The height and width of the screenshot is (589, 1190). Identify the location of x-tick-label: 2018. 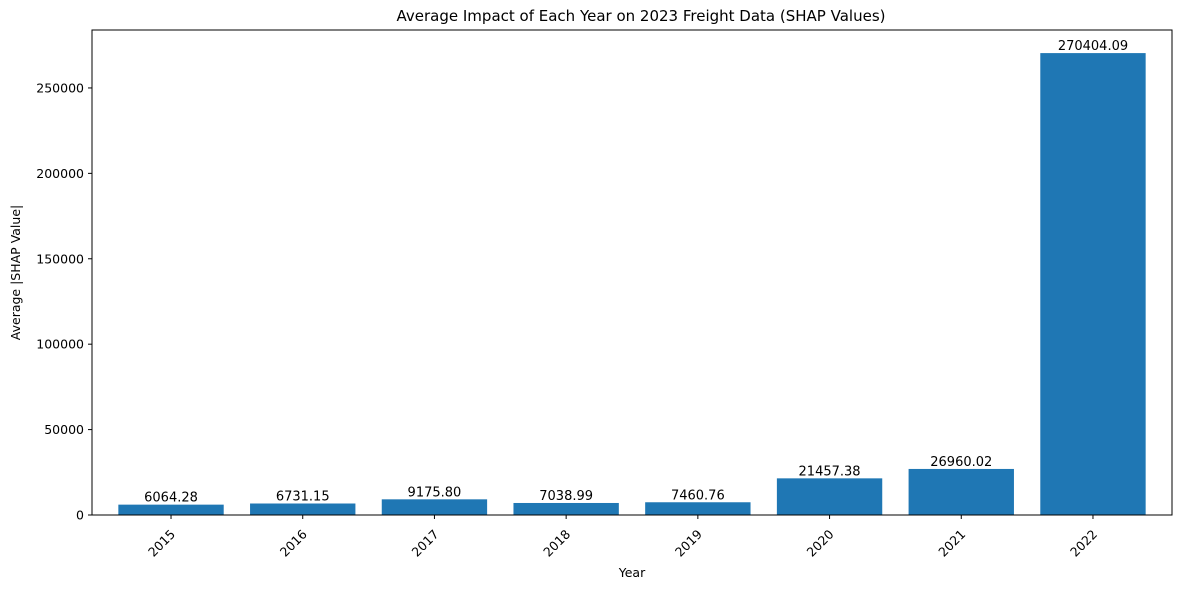
(556, 542).